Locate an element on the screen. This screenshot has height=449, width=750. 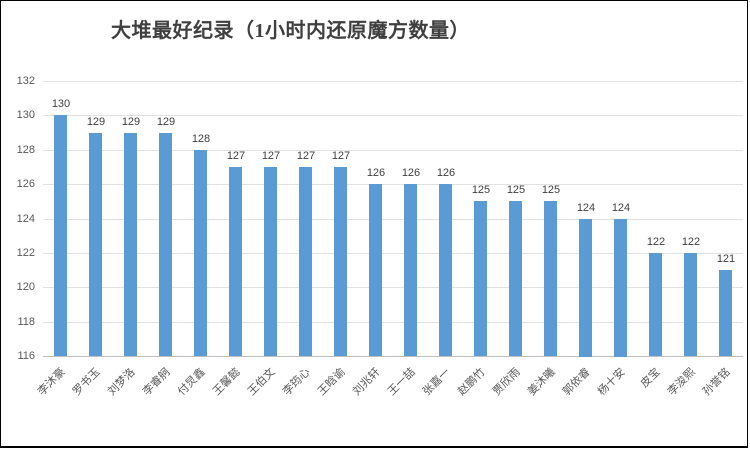
y-tick-label: 116 is located at coordinates (26, 356).